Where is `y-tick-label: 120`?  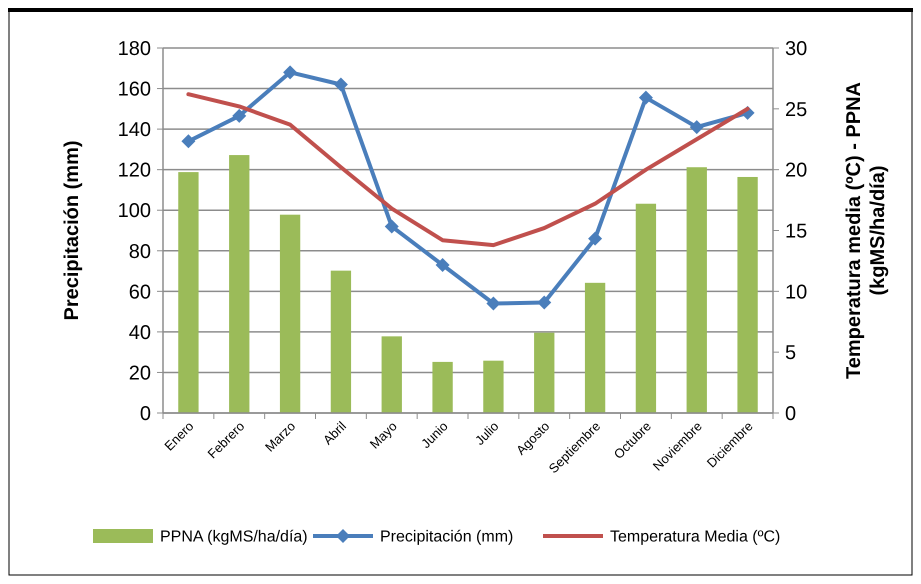 y-tick-label: 120 is located at coordinates (134, 171).